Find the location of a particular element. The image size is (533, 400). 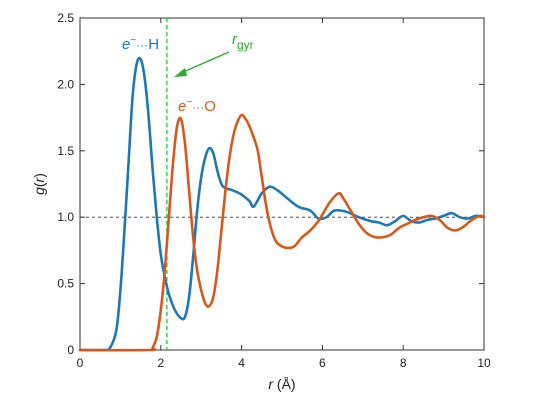

rgyr-annotation: rgyr is located at coordinates (243, 41).